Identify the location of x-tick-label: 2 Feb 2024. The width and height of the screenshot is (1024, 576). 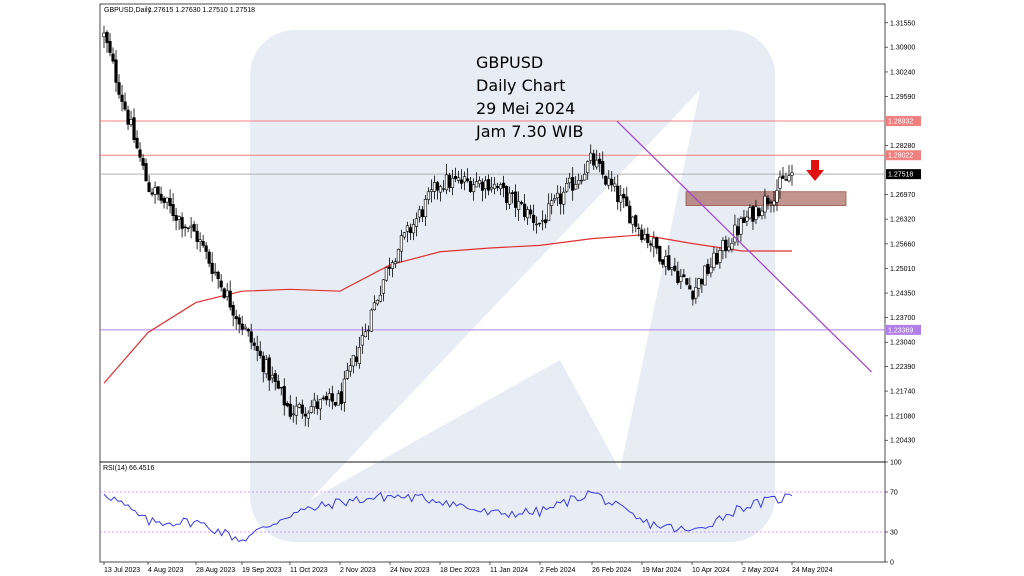
(558, 570).